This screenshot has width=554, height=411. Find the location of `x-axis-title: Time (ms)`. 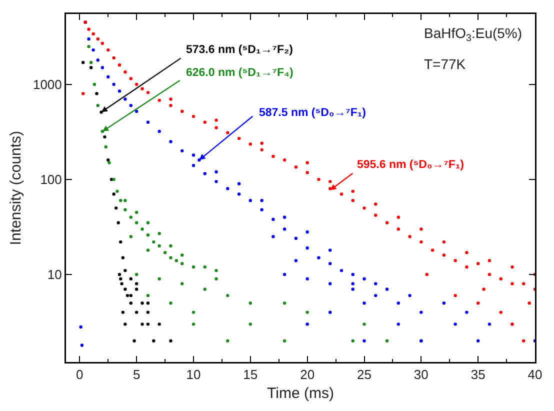

x-axis-title: Time (ms) is located at coordinates (300, 393).